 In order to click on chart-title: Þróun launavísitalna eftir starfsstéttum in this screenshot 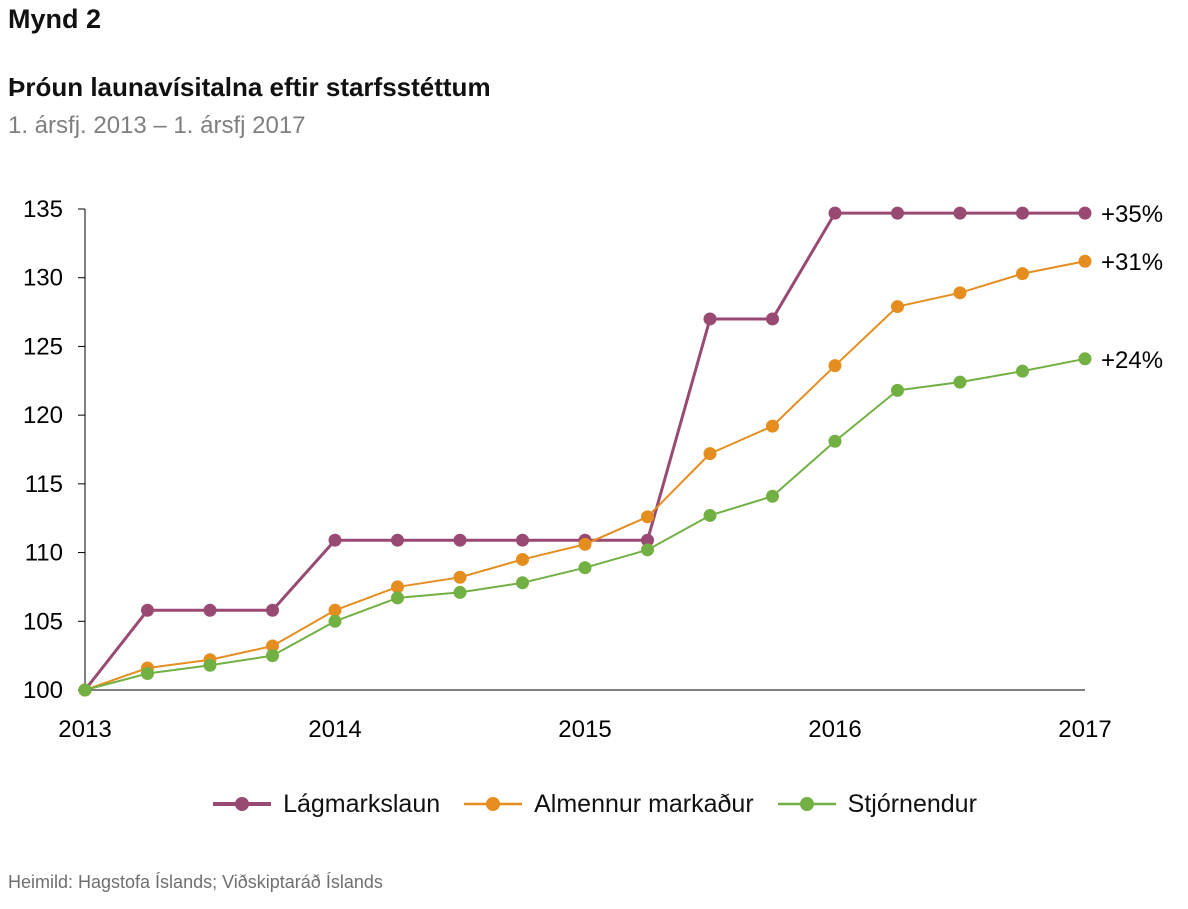, I will do `click(249, 87)`.